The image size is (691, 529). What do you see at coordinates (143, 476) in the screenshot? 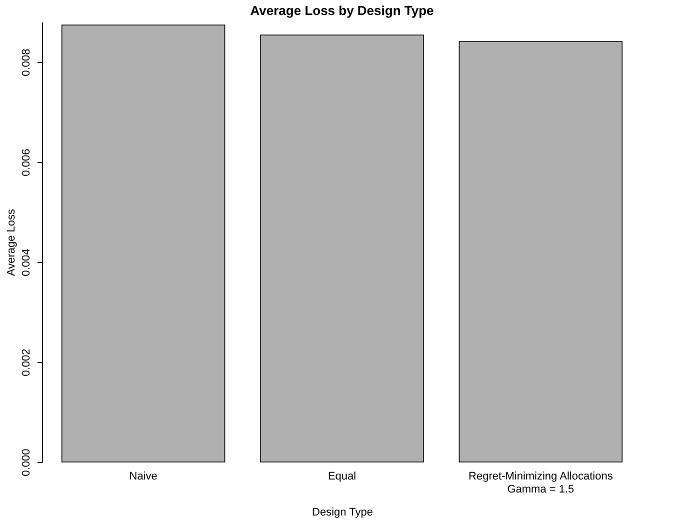
I see `x-tick-label: Naive` at bounding box center [143, 476].